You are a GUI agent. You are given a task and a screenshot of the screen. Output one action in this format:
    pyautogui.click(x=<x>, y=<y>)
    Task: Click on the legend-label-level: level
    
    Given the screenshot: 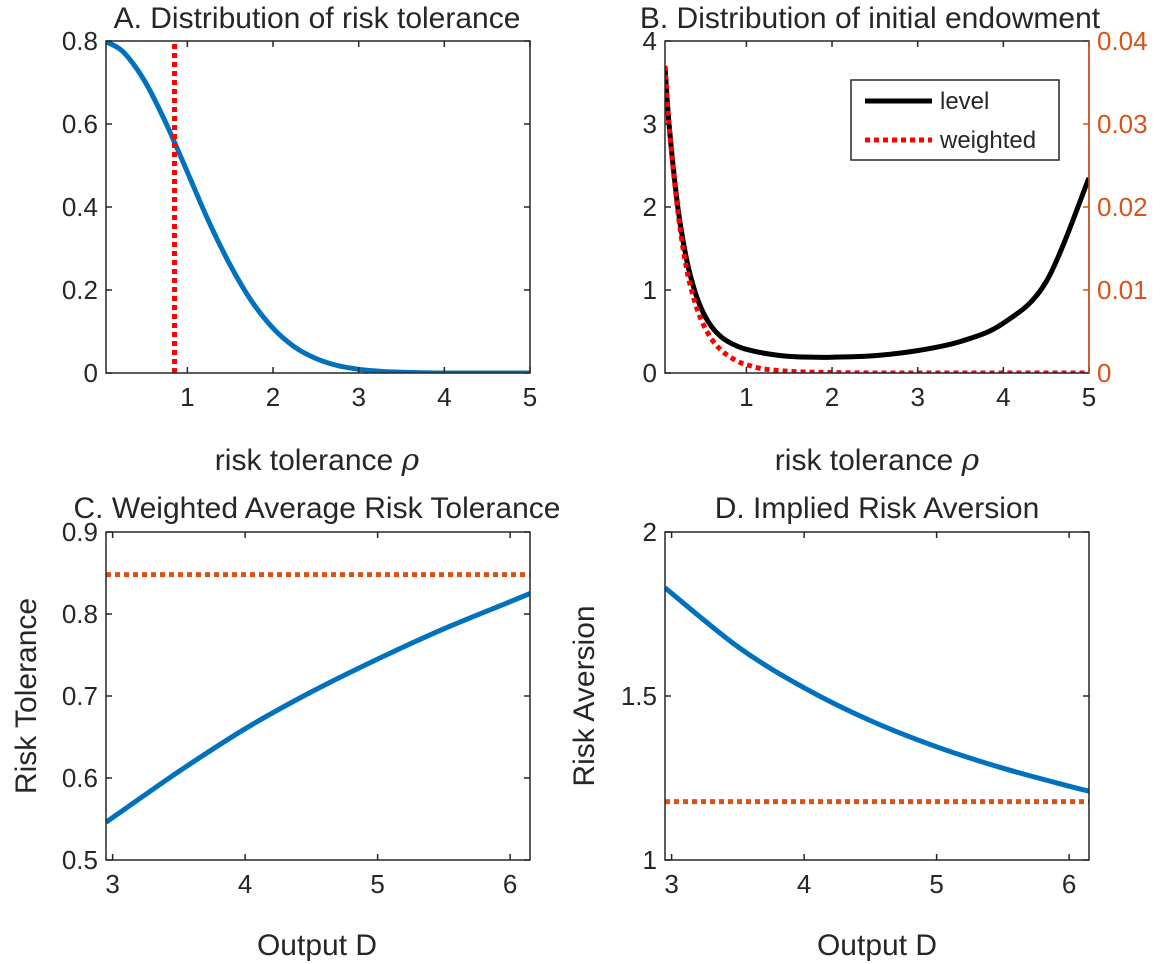 What is the action you would take?
    pyautogui.click(x=964, y=101)
    